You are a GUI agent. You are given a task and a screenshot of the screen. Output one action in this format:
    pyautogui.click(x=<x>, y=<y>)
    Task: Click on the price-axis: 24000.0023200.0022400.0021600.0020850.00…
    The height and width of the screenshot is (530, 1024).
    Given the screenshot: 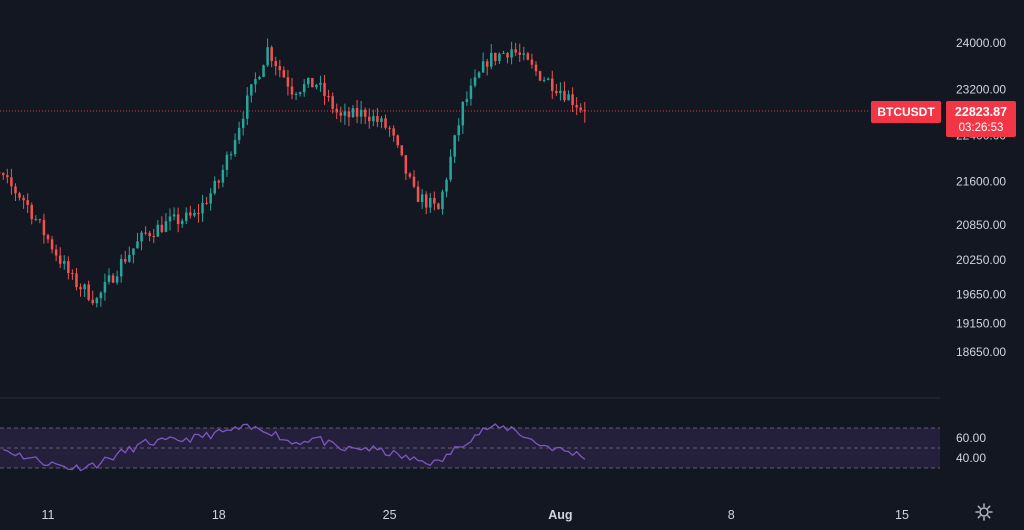 What is the action you would take?
    pyautogui.click(x=981, y=197)
    